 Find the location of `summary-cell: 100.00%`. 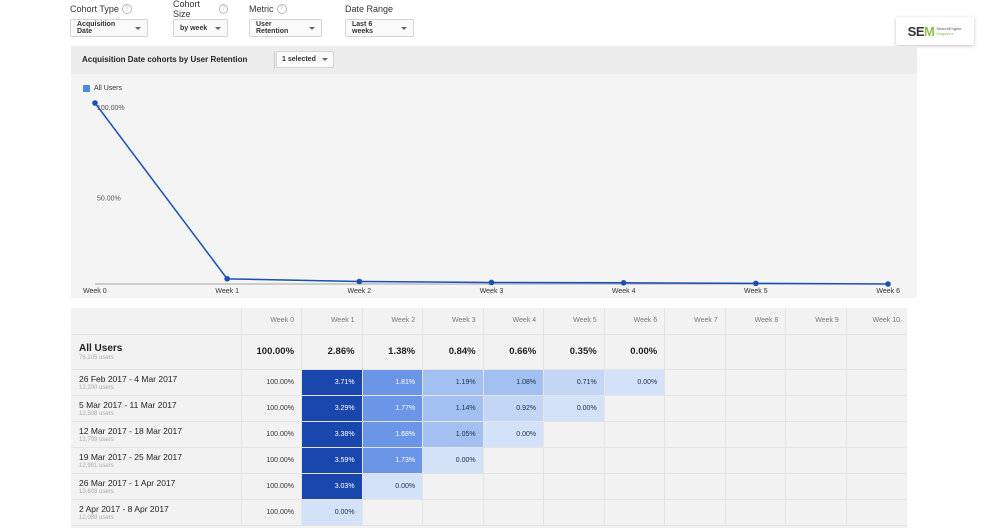

summary-cell: 100.00% is located at coordinates (271, 352).